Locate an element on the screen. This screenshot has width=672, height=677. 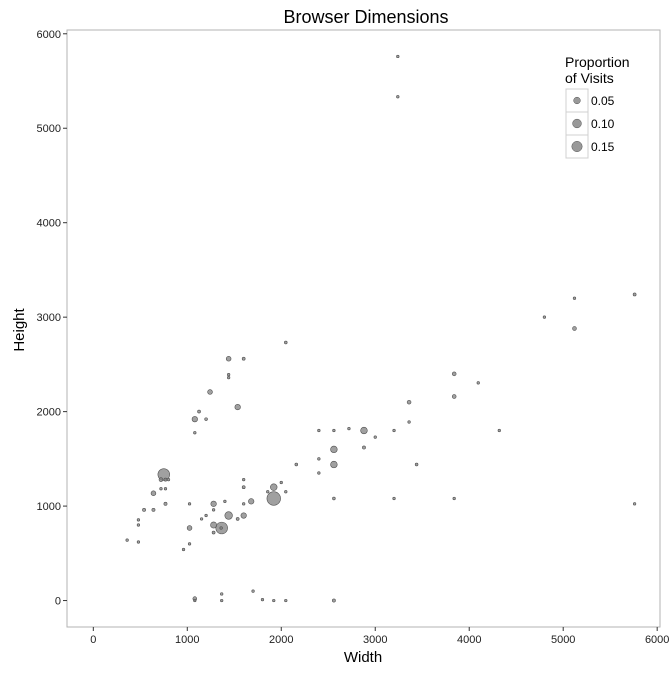
y-axis: 0 1000 2000 3000 4000 5000 6000 is located at coordinates (52, 318).